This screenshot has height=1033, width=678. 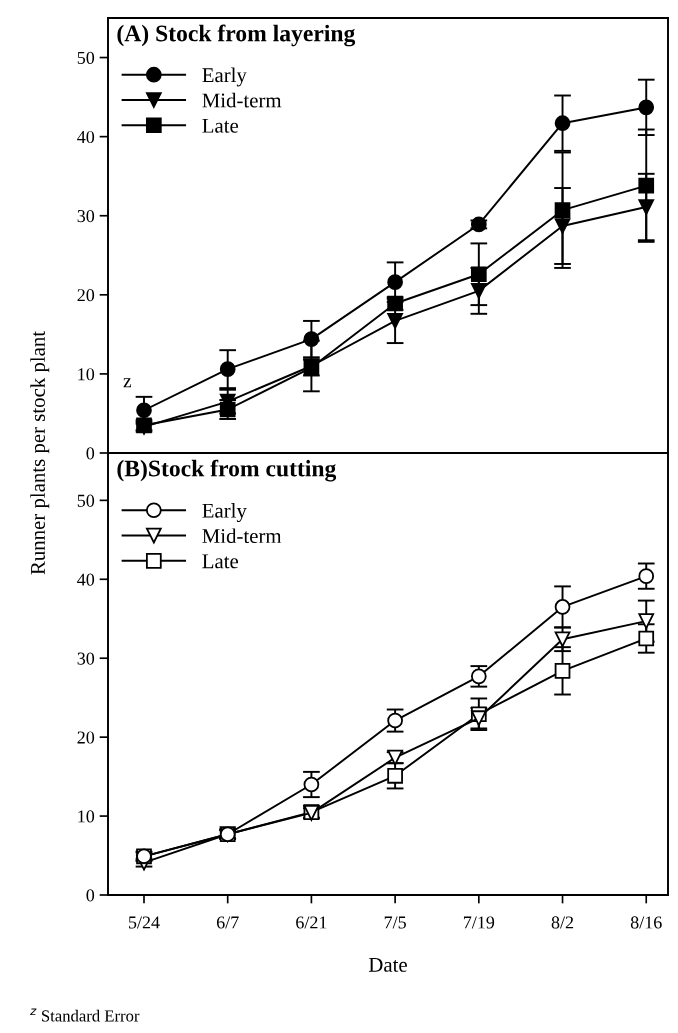 What do you see at coordinates (646, 922) in the screenshot?
I see `x-tick-label: 8/16` at bounding box center [646, 922].